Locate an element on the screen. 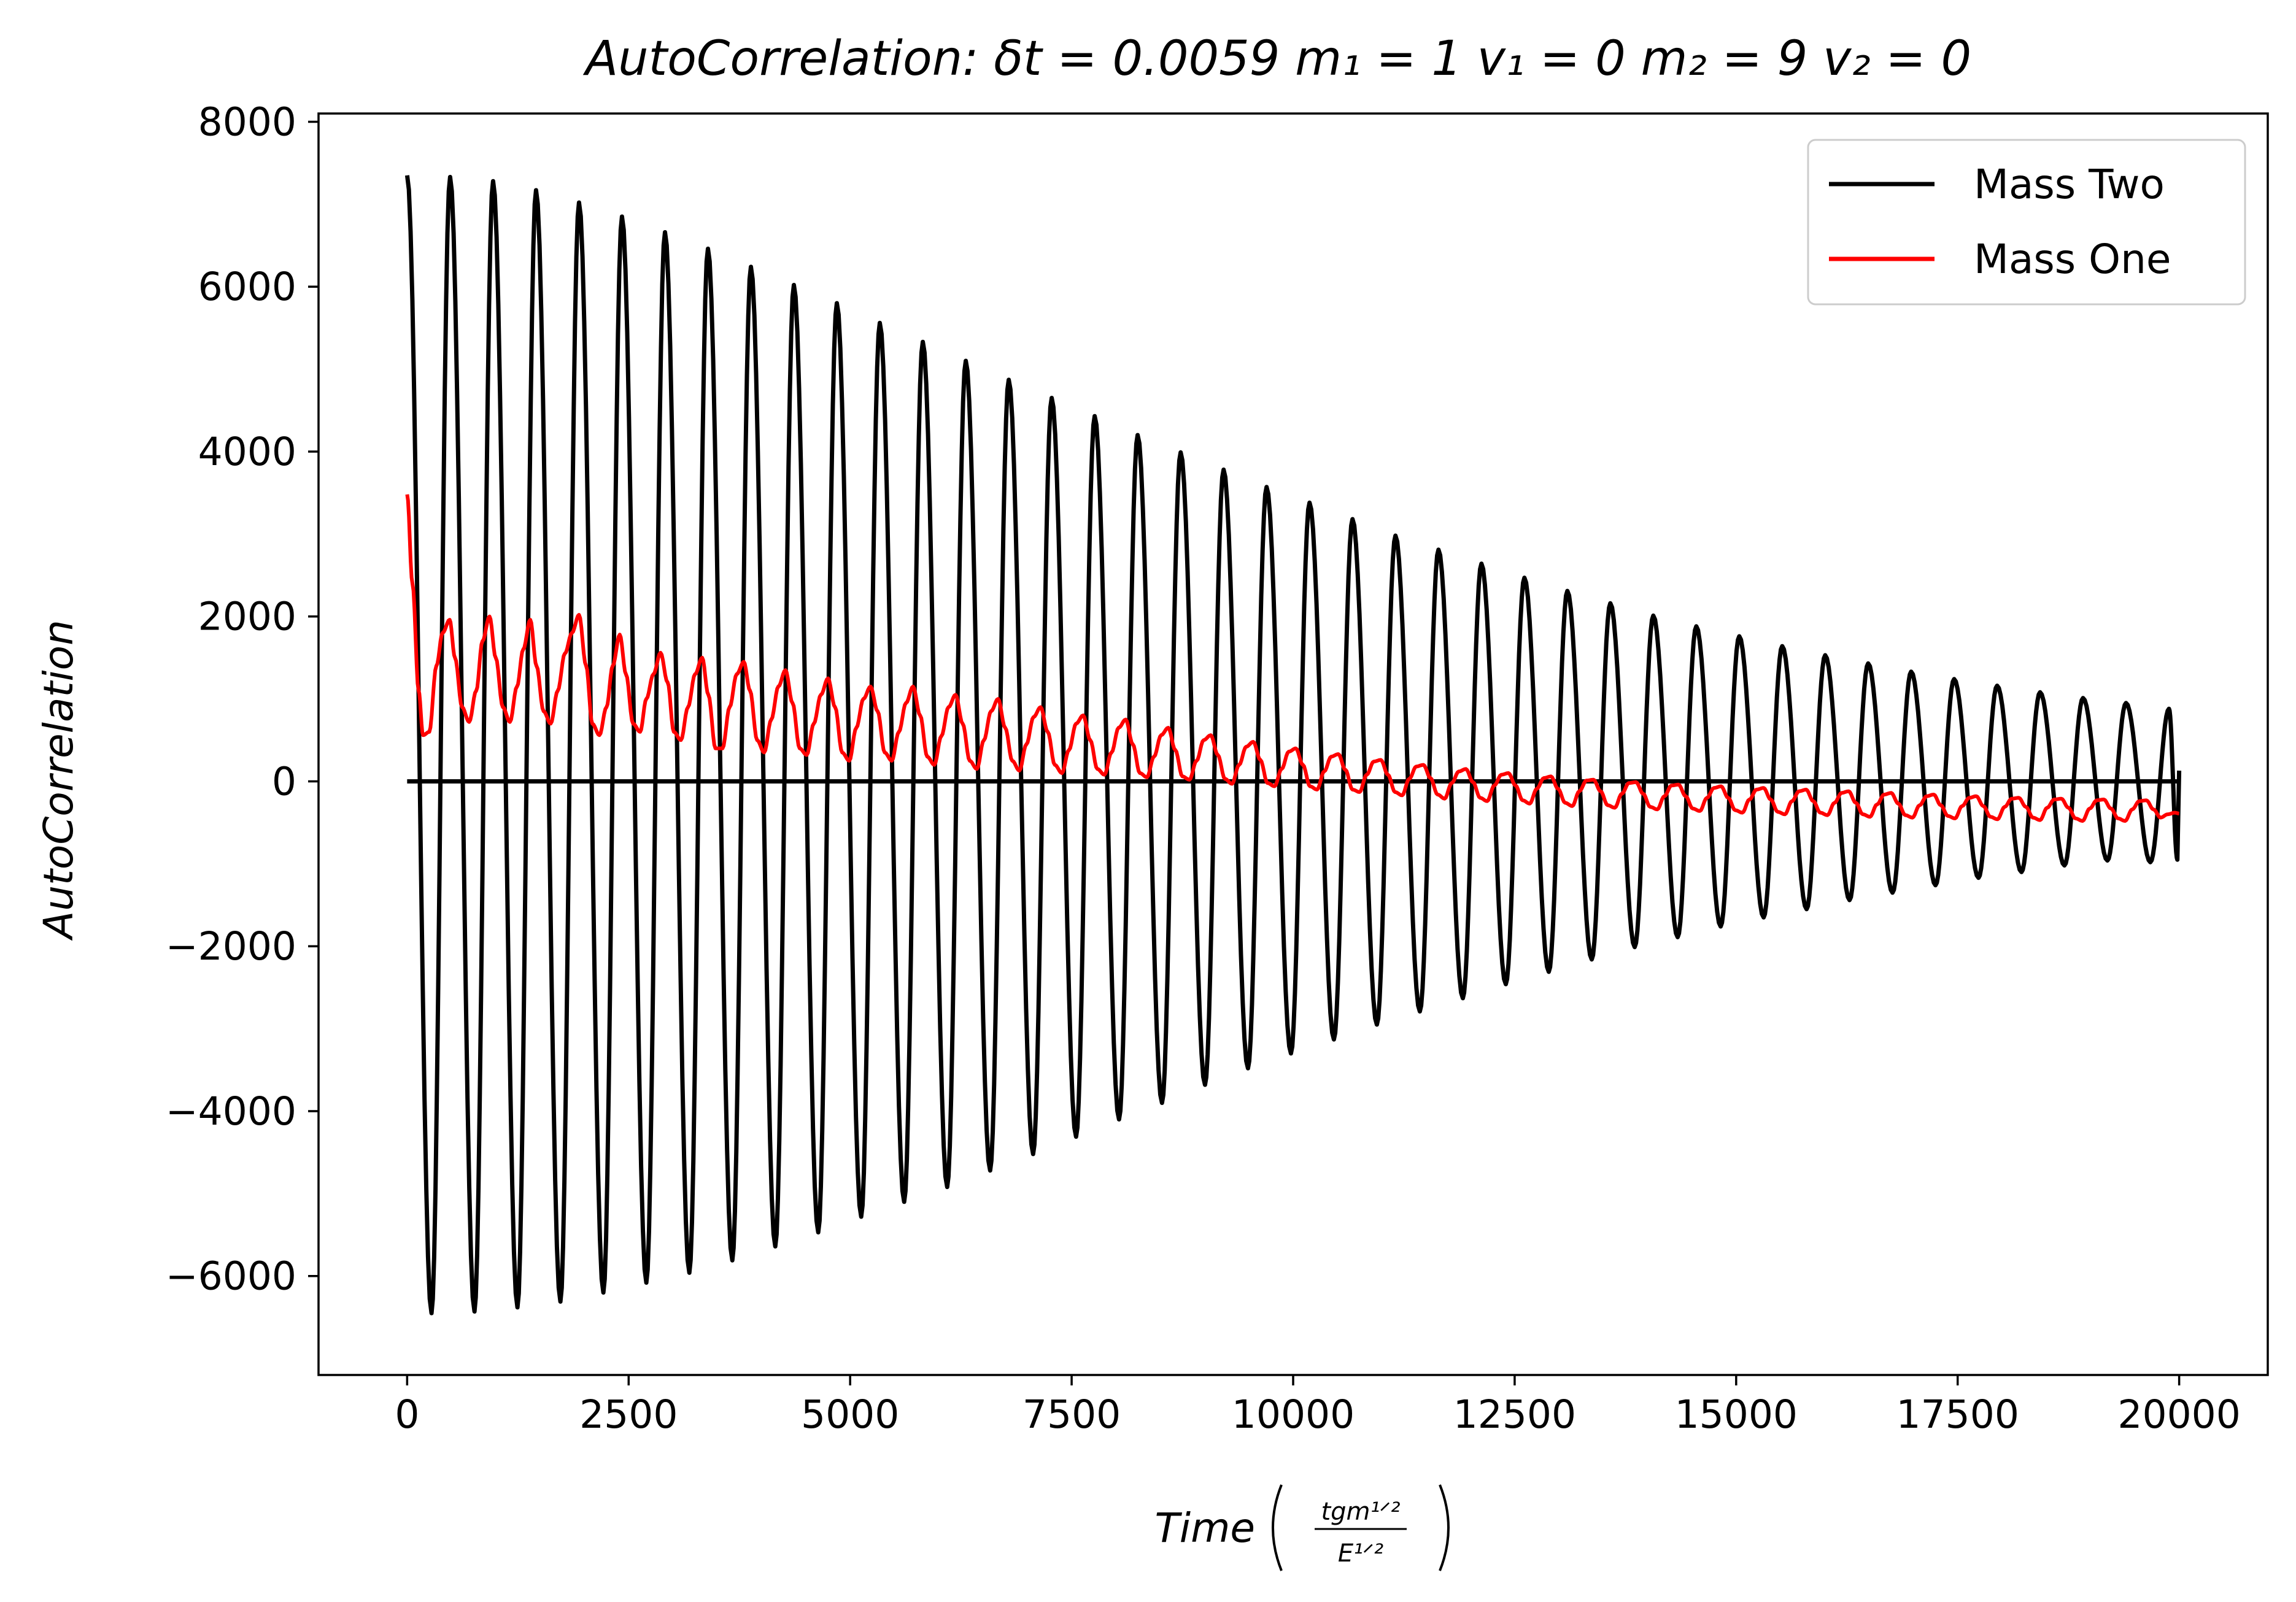 This screenshot has height=1602, width=2296. x-axis-label: Time tgm¹ᐟ² E¹ᐟ² is located at coordinates (1302, 1528).